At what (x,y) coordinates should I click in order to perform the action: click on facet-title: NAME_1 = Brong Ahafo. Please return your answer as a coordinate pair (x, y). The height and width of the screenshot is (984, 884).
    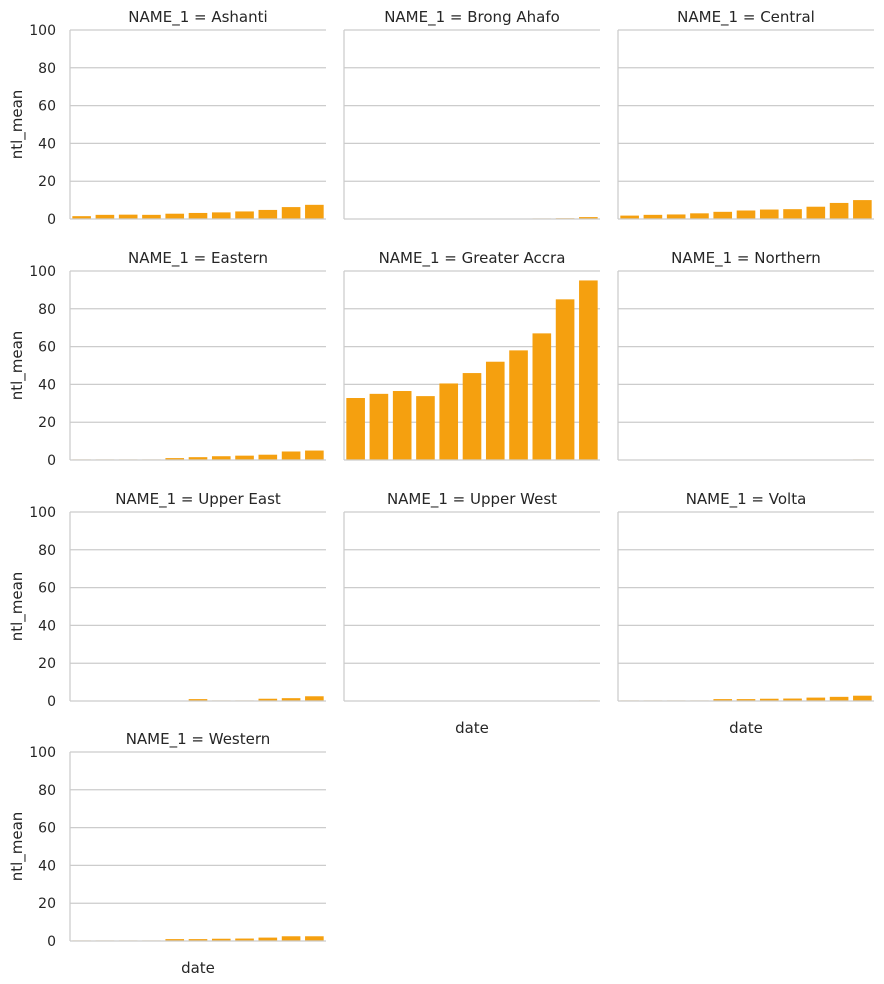
    Looking at the image, I should click on (472, 17).